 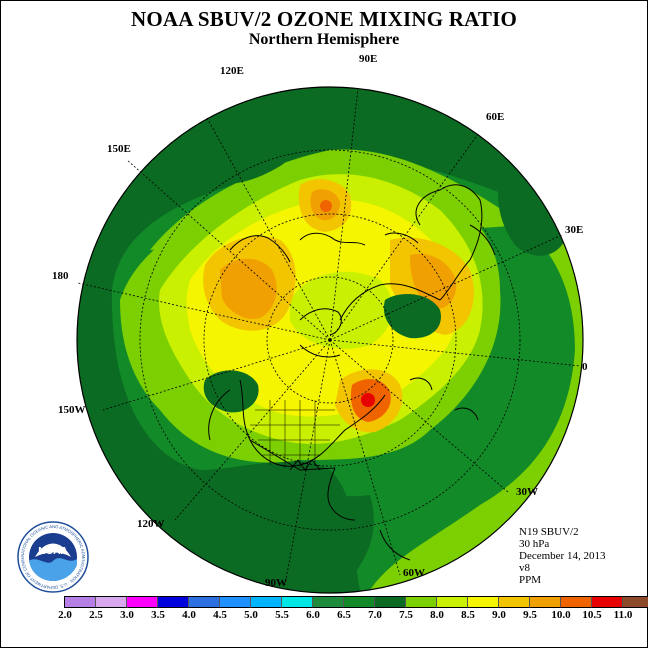 What do you see at coordinates (561, 615) in the screenshot?
I see `scale-tick-label: 10.0` at bounding box center [561, 615].